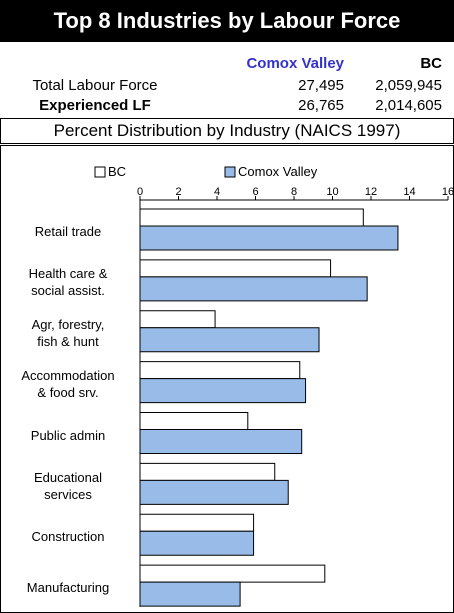 This screenshot has width=454, height=613. What do you see at coordinates (278, 171) in the screenshot?
I see `legend-label: Comox Valley` at bounding box center [278, 171].